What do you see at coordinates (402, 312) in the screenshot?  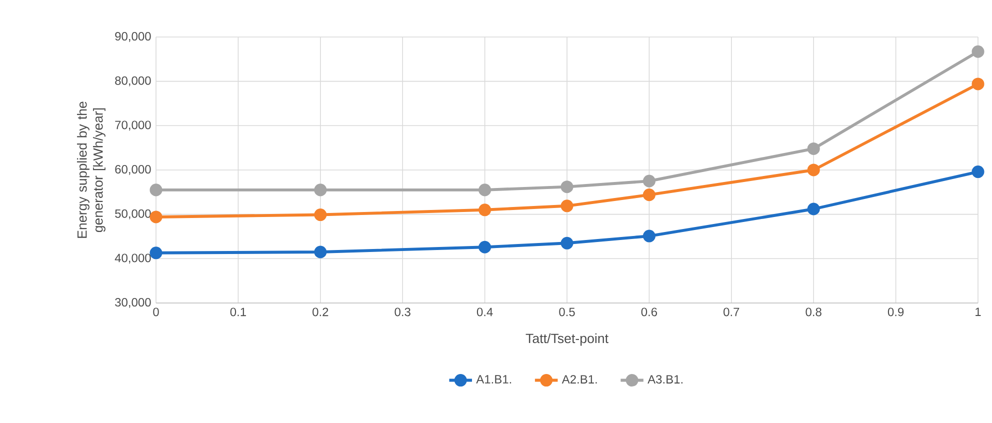 I see `x-tick-label: 0.3` at bounding box center [402, 312].